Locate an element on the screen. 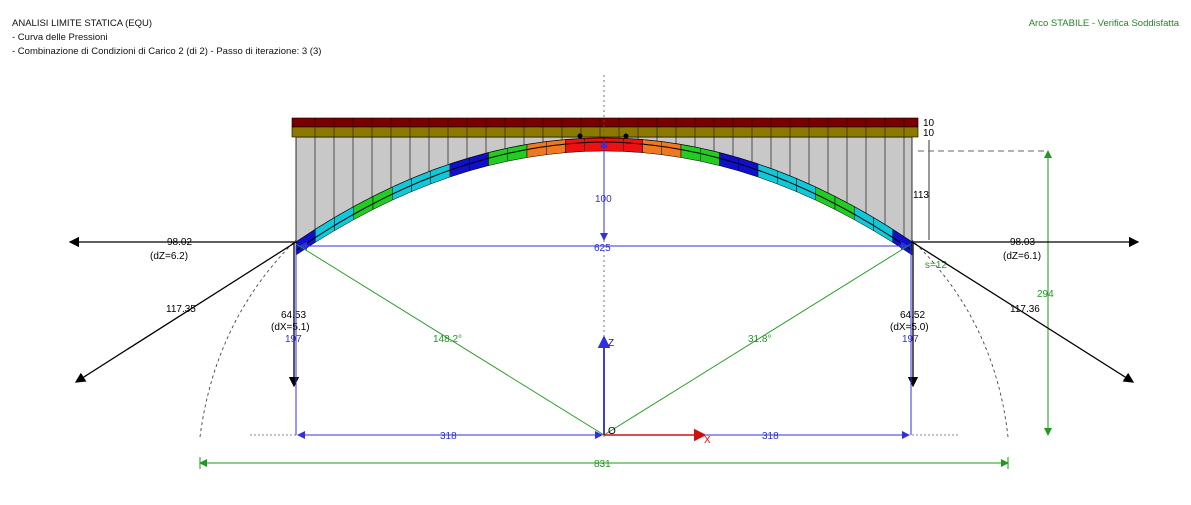 This screenshot has height=505, width=1191. rise-label: 100 is located at coordinates (603, 199).